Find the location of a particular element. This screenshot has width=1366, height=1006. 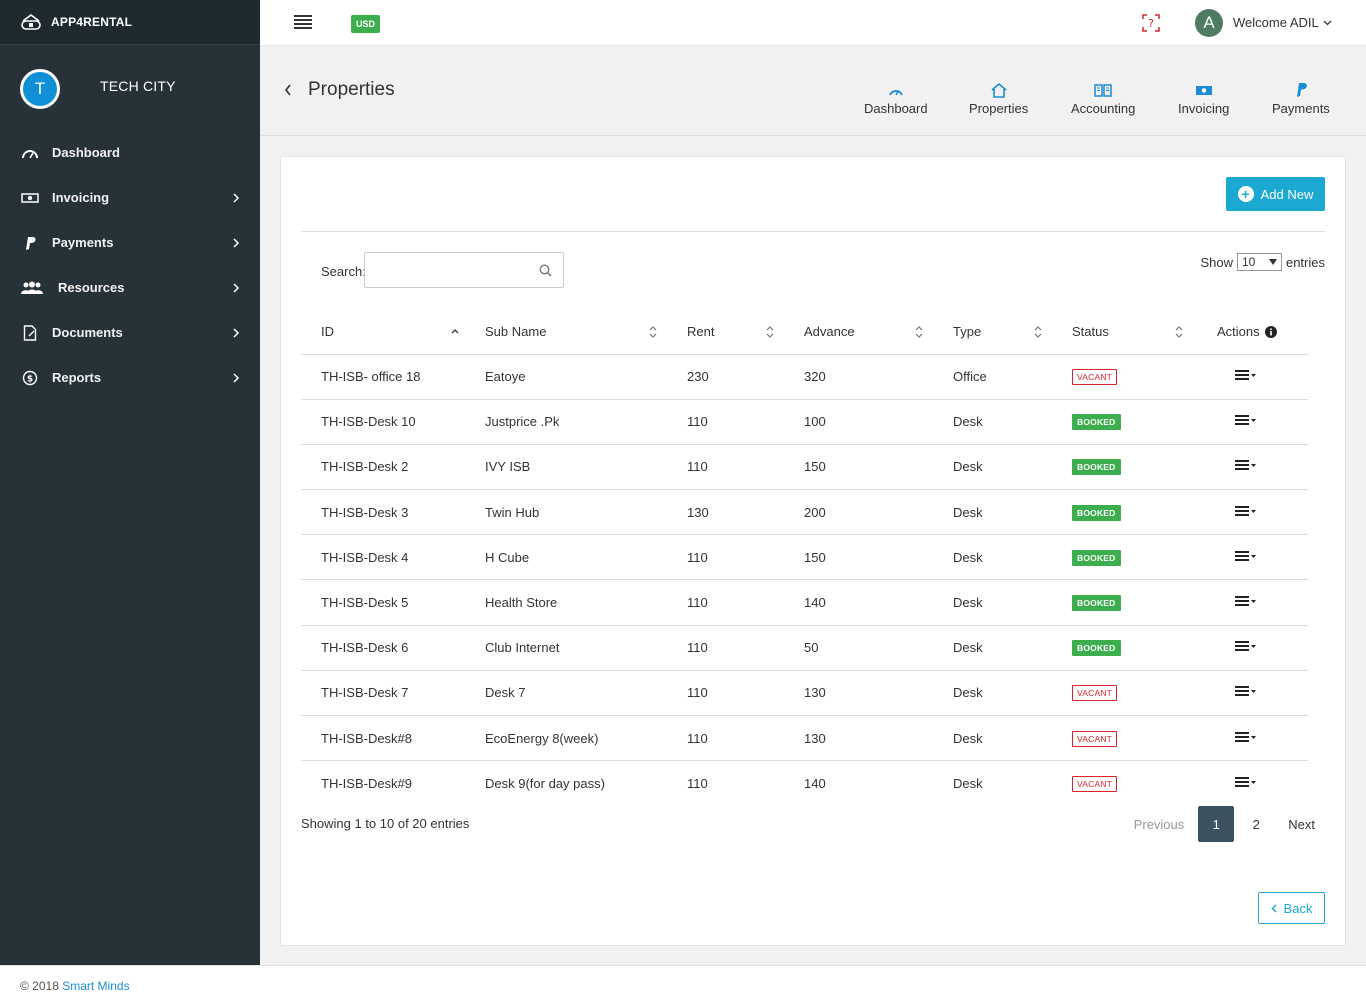

footer-link: Smart Minds is located at coordinates (96, 986).